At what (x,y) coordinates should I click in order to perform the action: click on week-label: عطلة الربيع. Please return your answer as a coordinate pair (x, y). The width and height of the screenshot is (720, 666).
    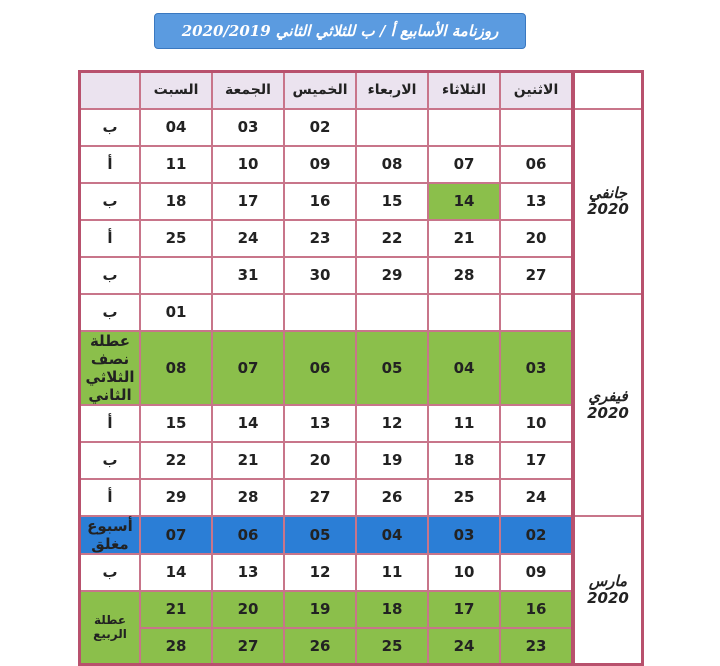
    Looking at the image, I should click on (109, 627).